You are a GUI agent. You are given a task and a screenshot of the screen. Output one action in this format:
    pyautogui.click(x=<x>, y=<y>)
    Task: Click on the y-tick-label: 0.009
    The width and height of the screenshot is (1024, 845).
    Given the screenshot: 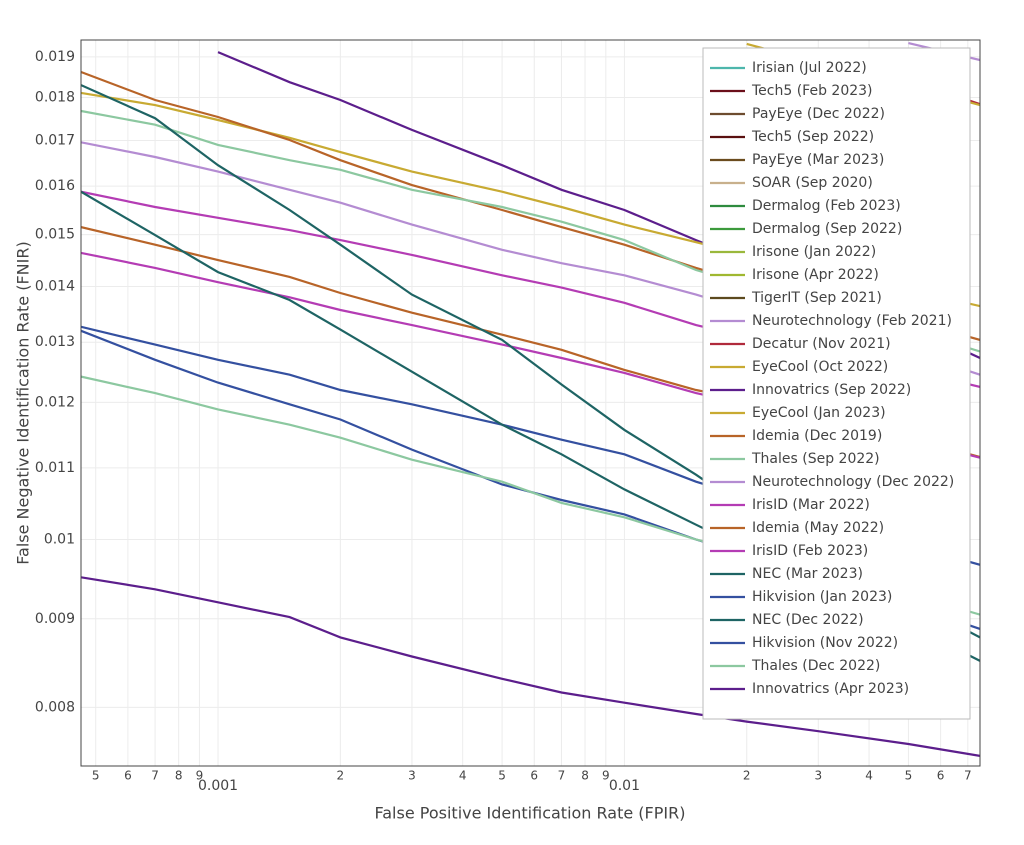 What is the action you would take?
    pyautogui.click(x=55, y=619)
    